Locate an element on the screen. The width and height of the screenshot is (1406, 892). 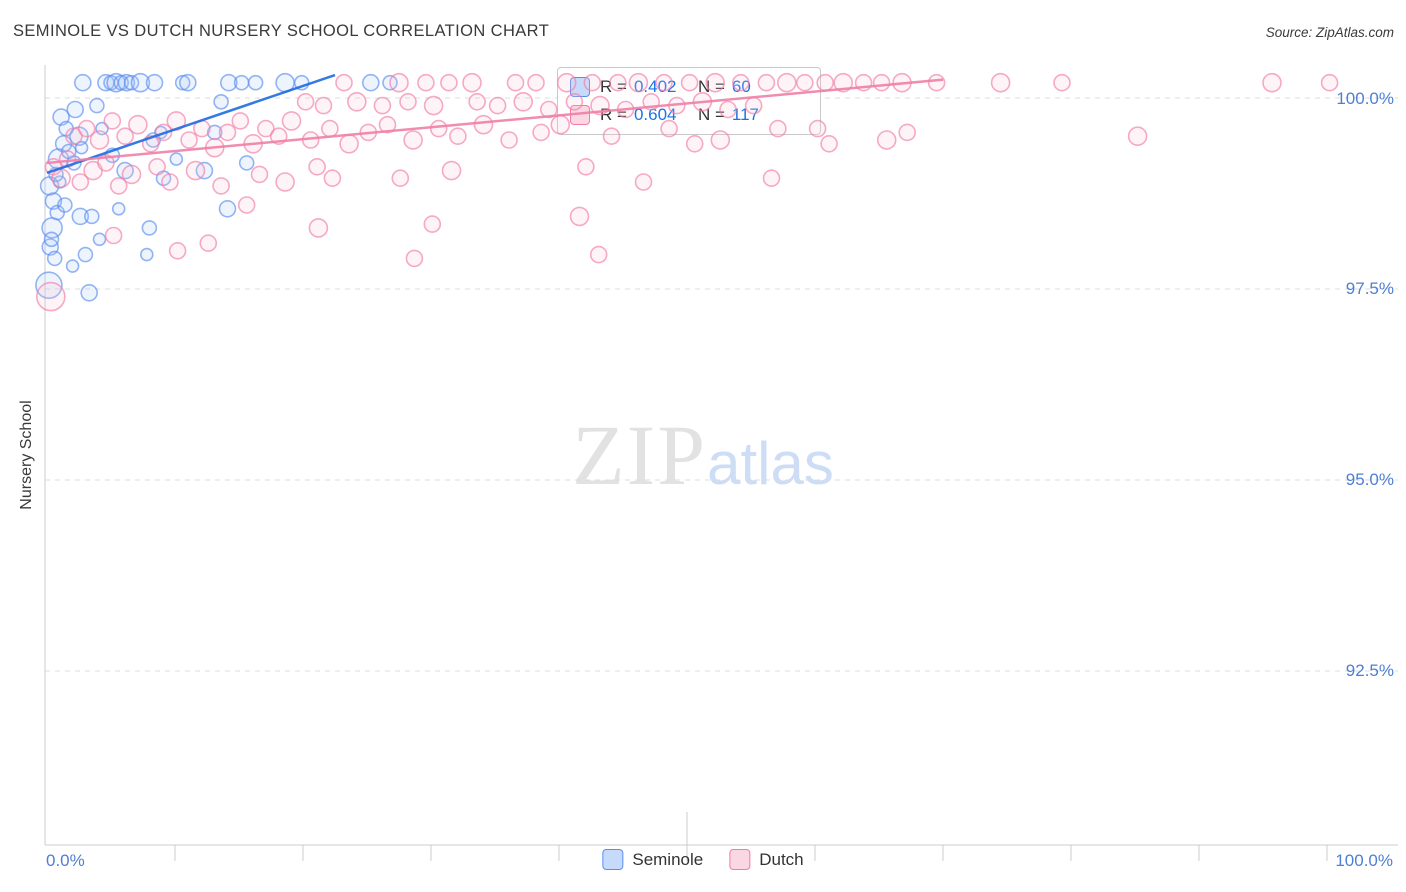
watermark-atlas: atlas is located at coordinates (770, 463).